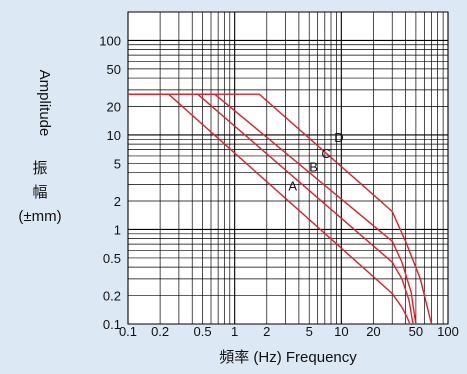 This screenshot has height=374, width=467. I want to click on x-tick-label: 20, so click(373, 331).